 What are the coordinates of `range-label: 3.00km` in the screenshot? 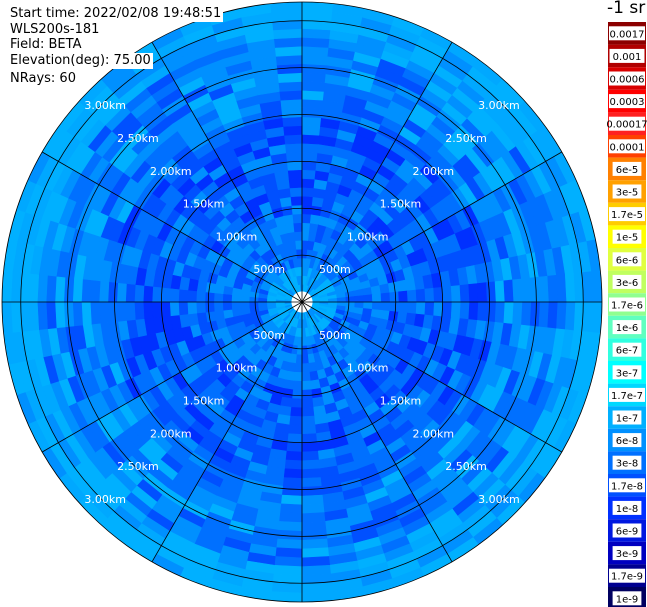 It's located at (499, 499).